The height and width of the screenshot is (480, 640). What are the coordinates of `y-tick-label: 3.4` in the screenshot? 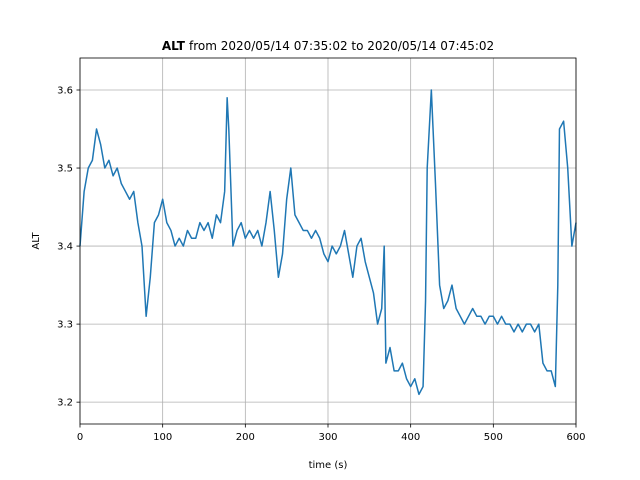 It's located at (65, 247).